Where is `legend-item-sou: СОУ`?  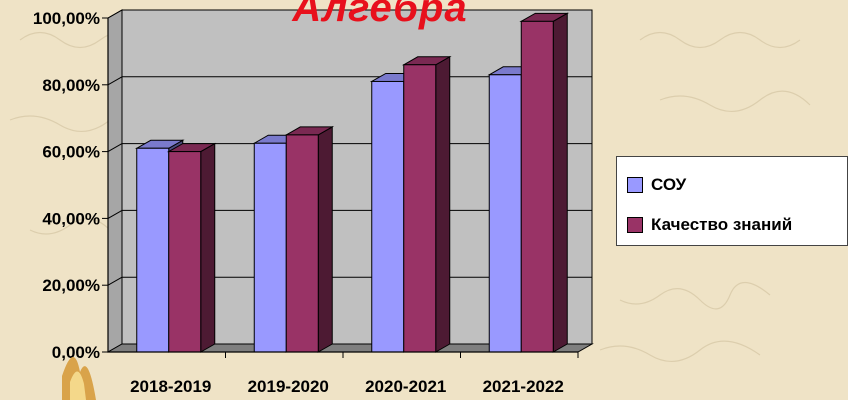
legend-item-sou: СОУ is located at coordinates (656, 185).